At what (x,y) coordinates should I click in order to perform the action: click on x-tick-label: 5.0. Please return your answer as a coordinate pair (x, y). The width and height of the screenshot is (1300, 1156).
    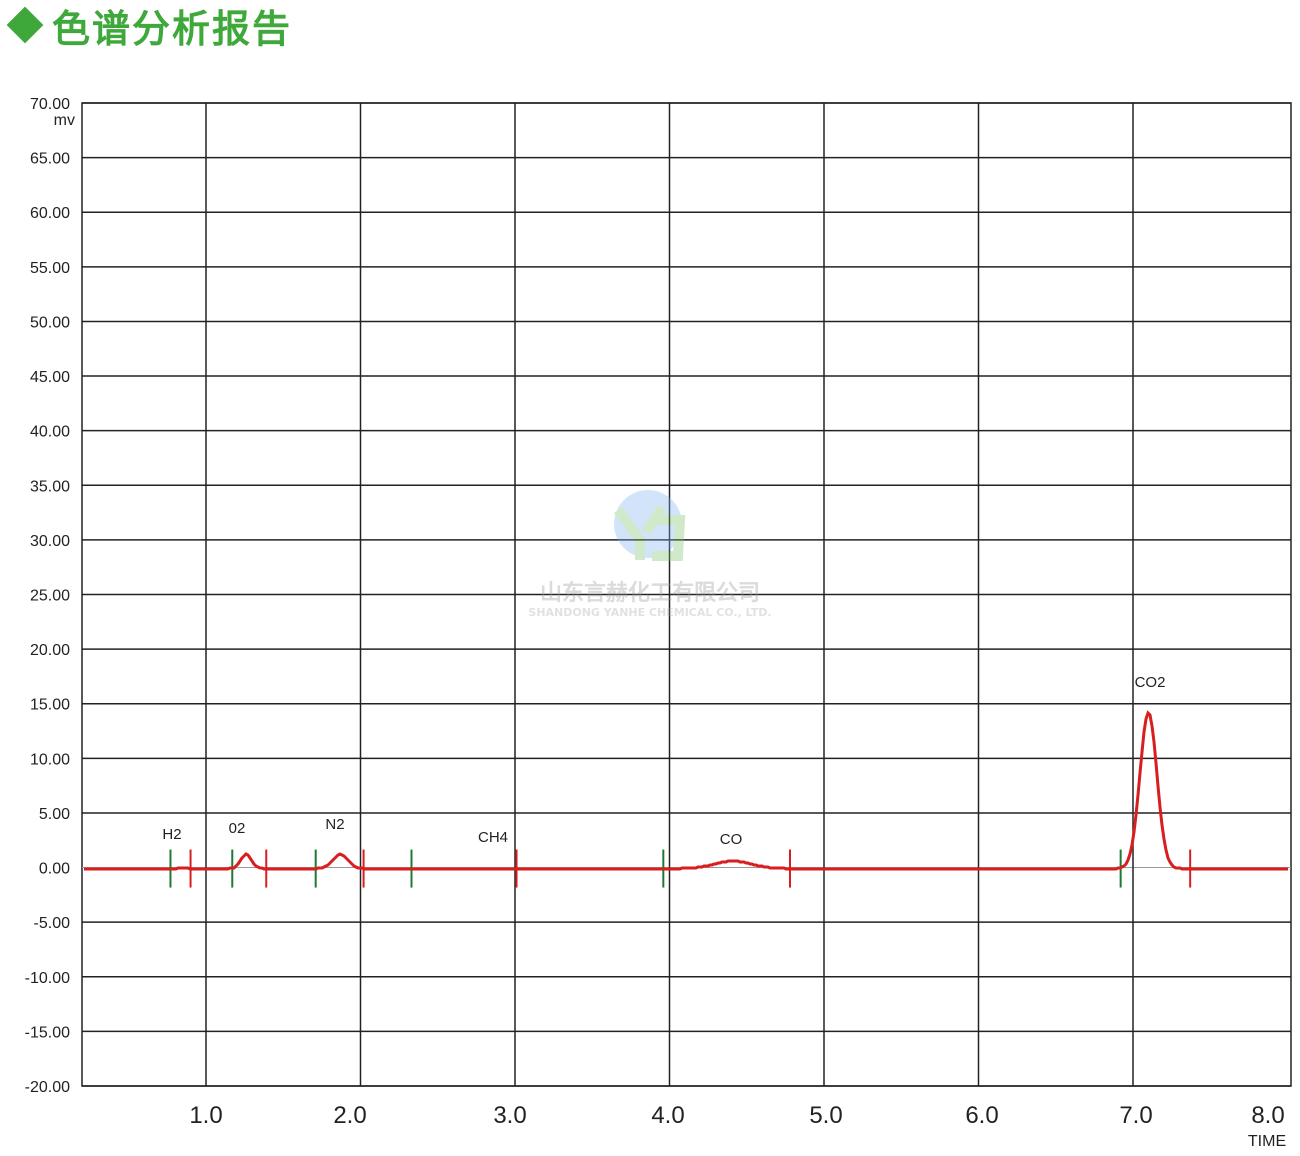
    Looking at the image, I should click on (825, 1115).